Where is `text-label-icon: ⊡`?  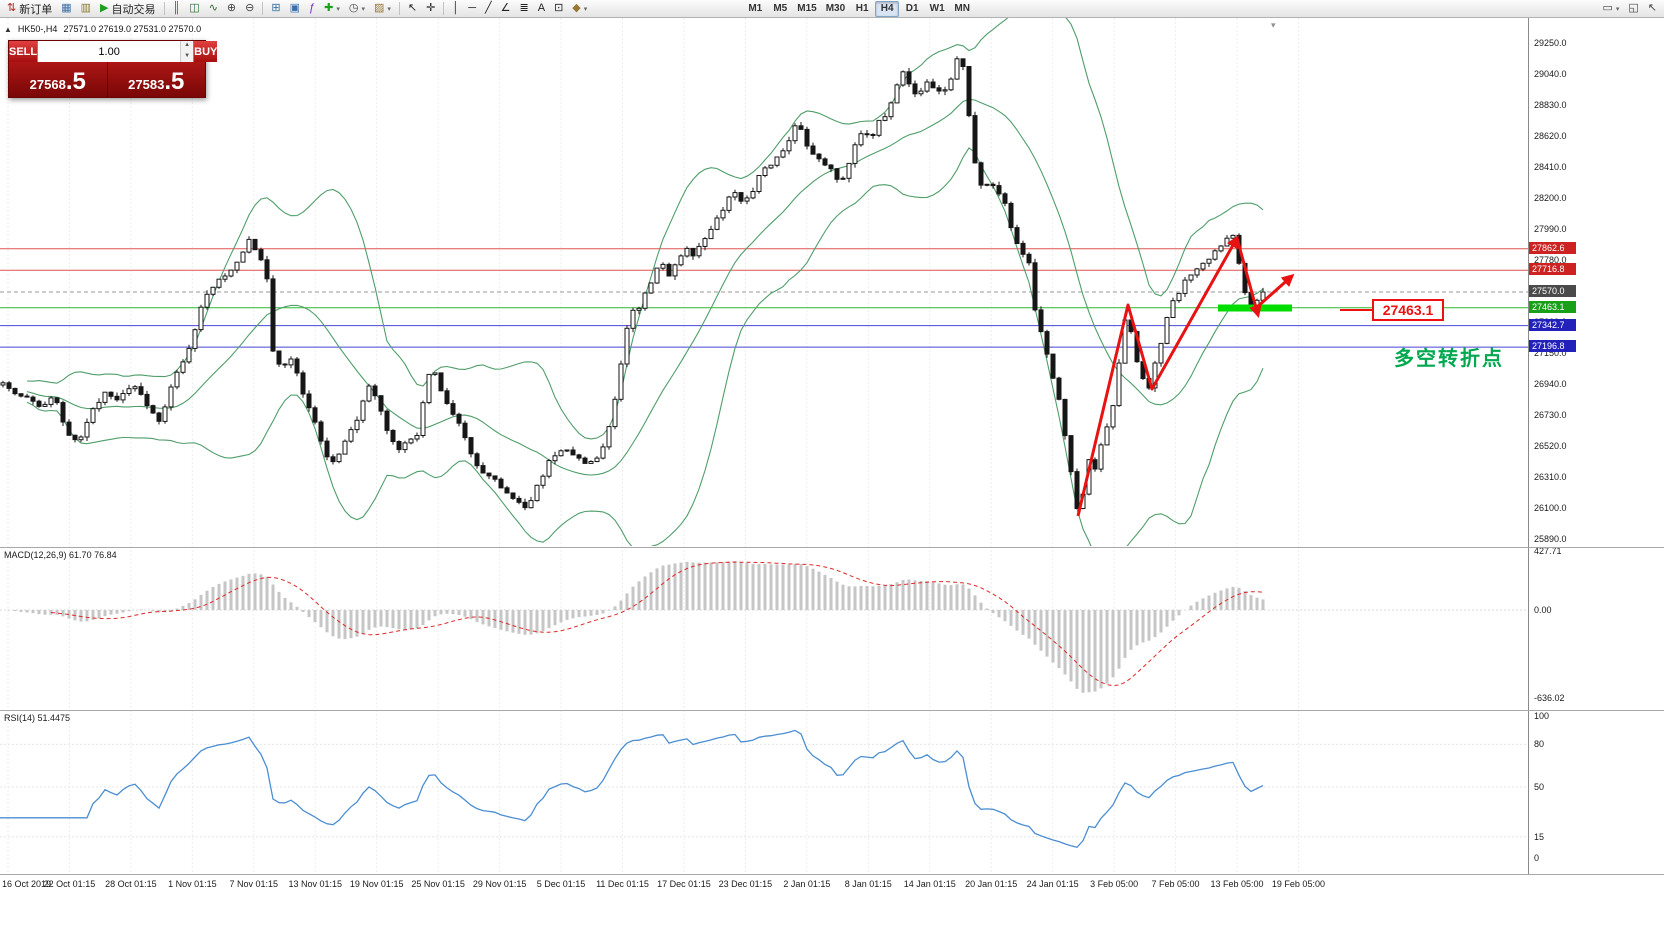 text-label-icon: ⊡ is located at coordinates (559, 8).